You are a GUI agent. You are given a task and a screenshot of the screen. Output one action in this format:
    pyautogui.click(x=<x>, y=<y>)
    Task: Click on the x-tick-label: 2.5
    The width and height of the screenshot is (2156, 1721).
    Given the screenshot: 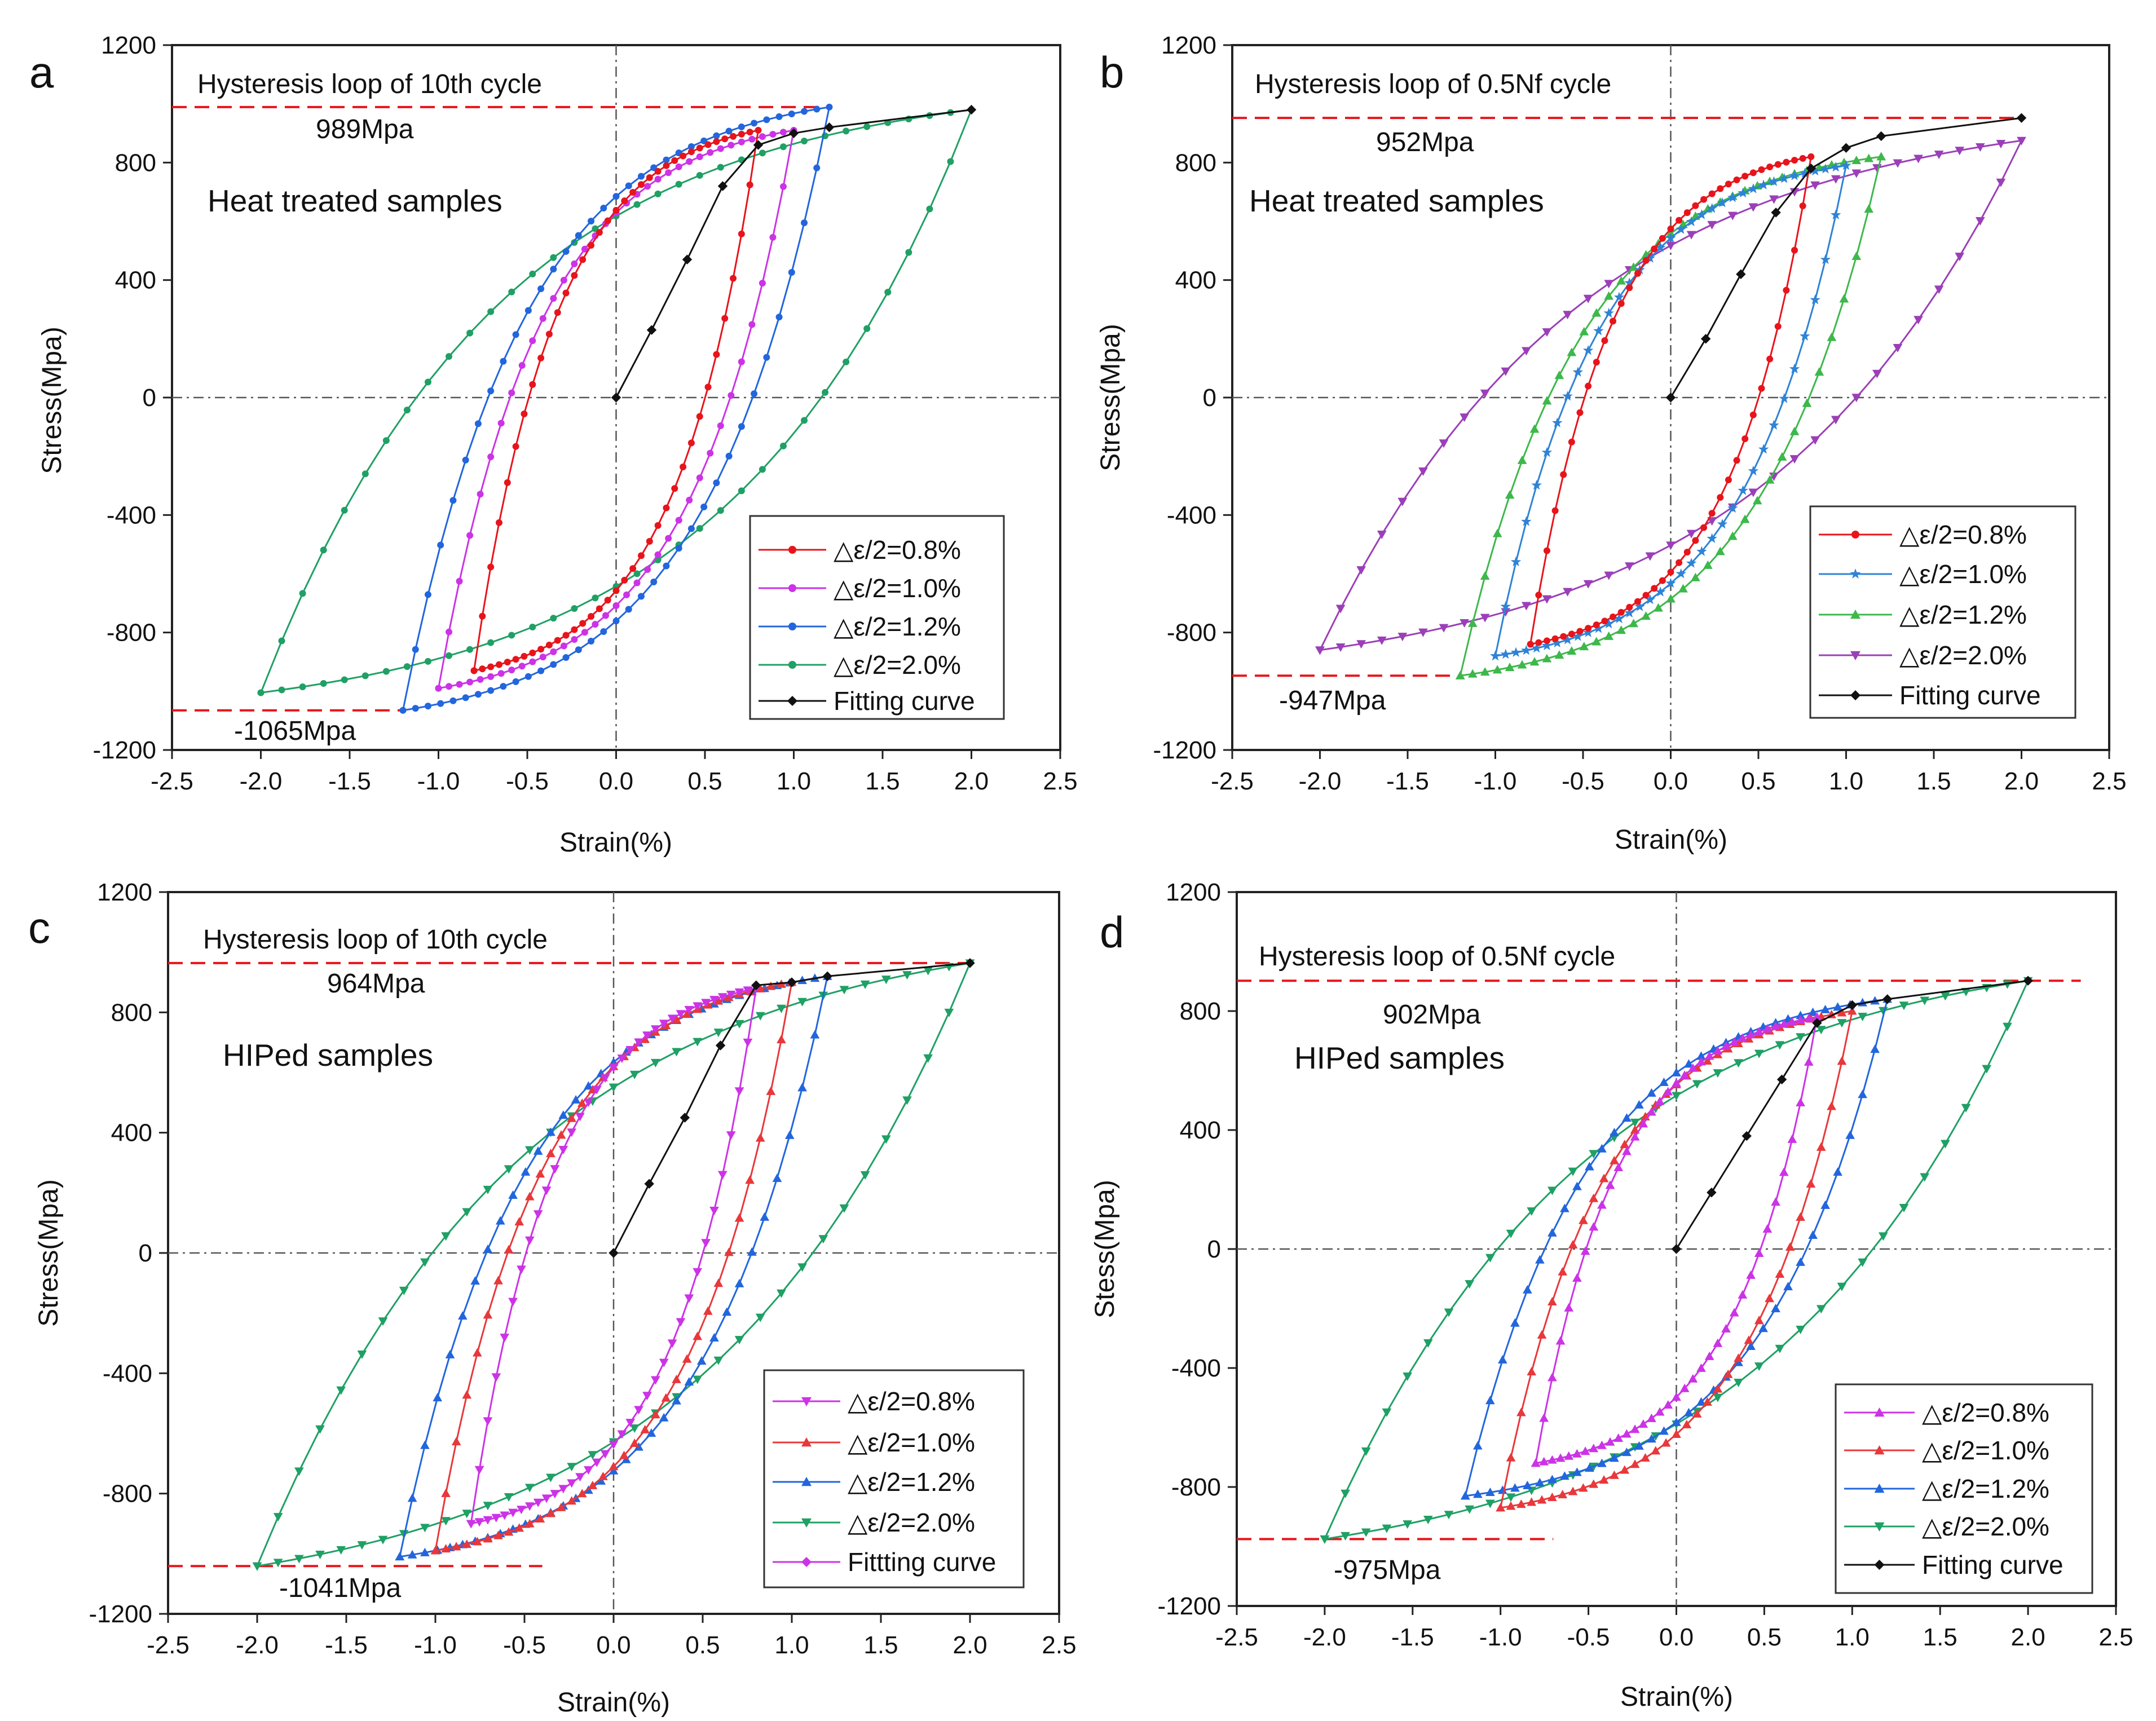 What is the action you would take?
    pyautogui.click(x=1059, y=1645)
    